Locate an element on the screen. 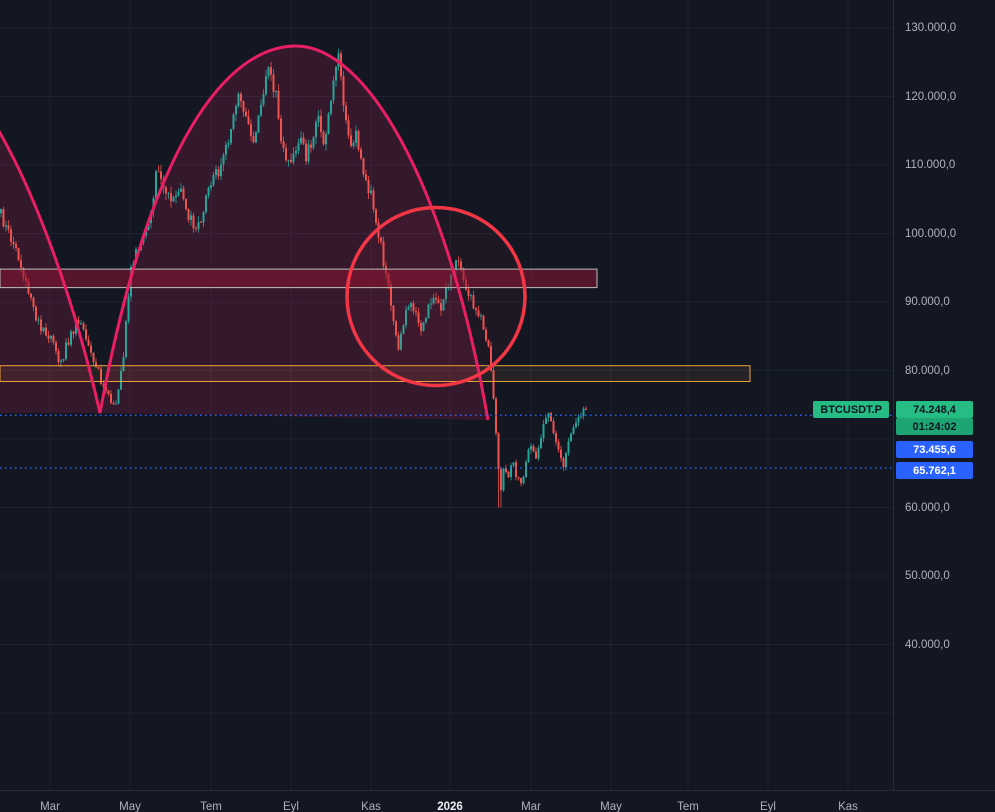 The image size is (995, 812). price-axis-label: 60.000,0 is located at coordinates (927, 507).